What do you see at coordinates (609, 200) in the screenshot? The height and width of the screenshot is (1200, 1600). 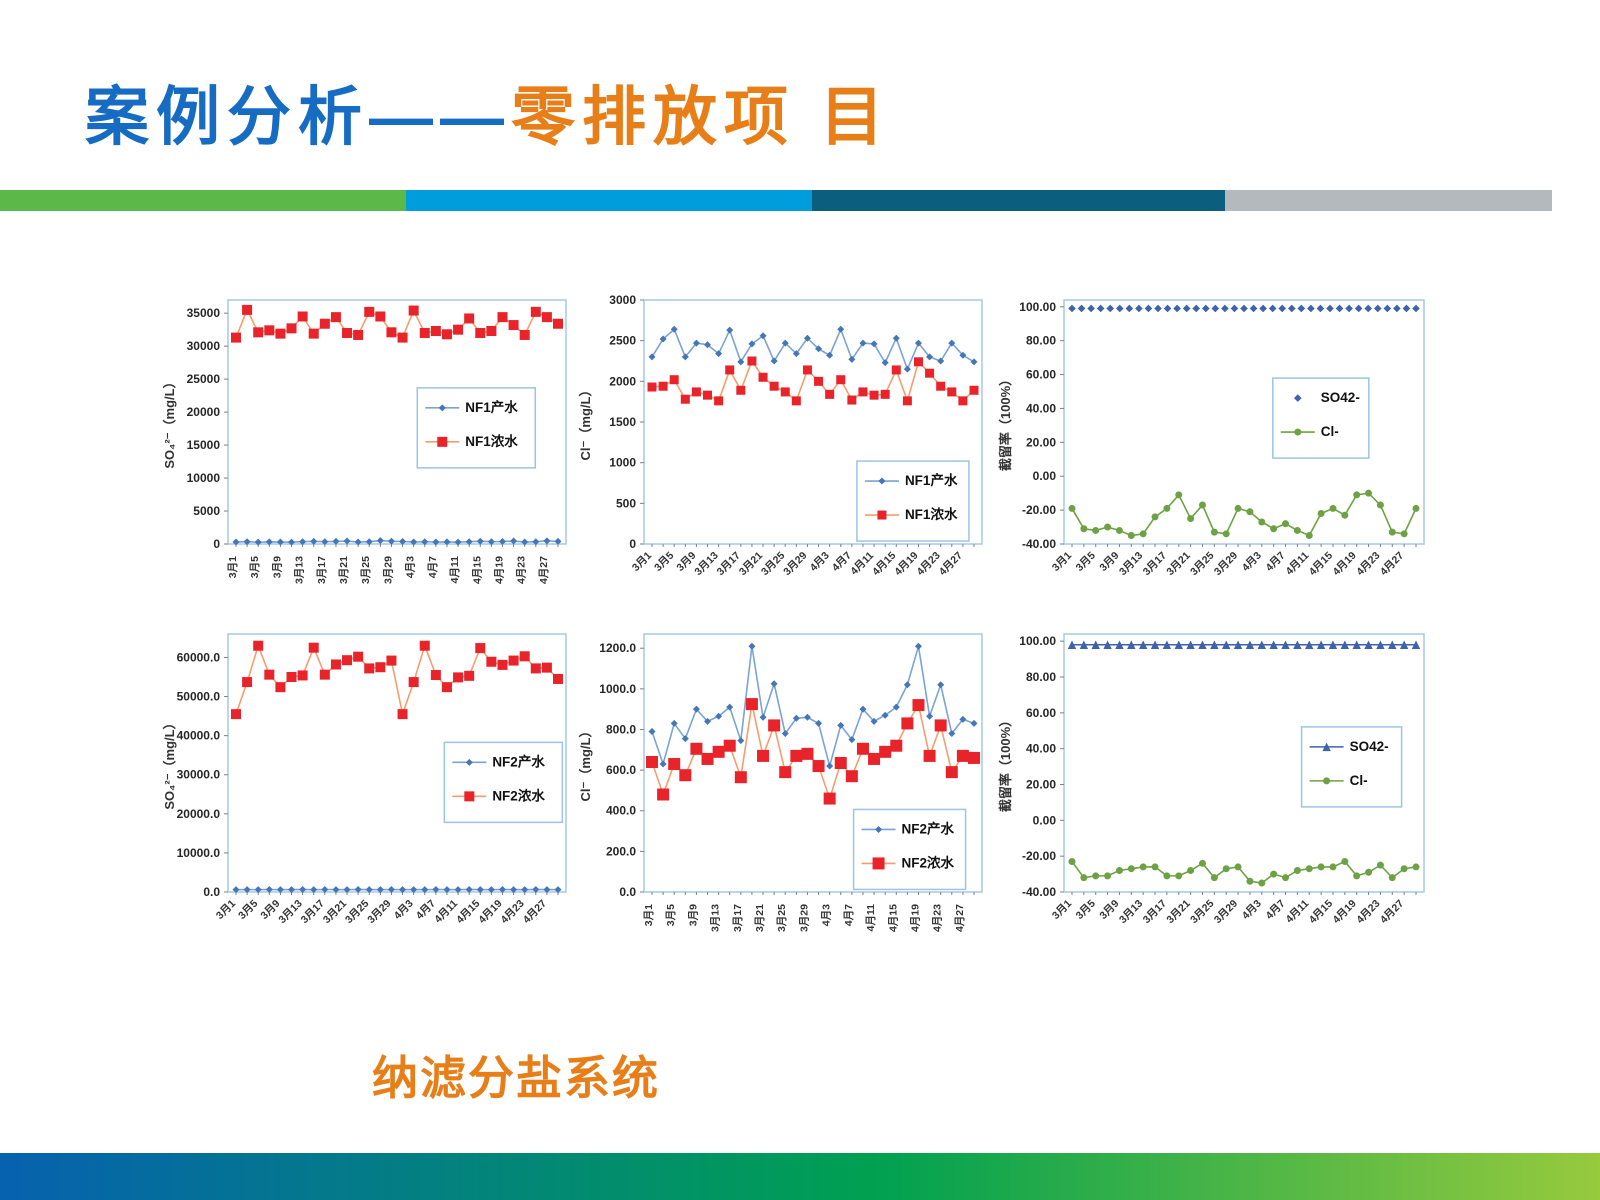 I see `accent-bar-segment-blue` at bounding box center [609, 200].